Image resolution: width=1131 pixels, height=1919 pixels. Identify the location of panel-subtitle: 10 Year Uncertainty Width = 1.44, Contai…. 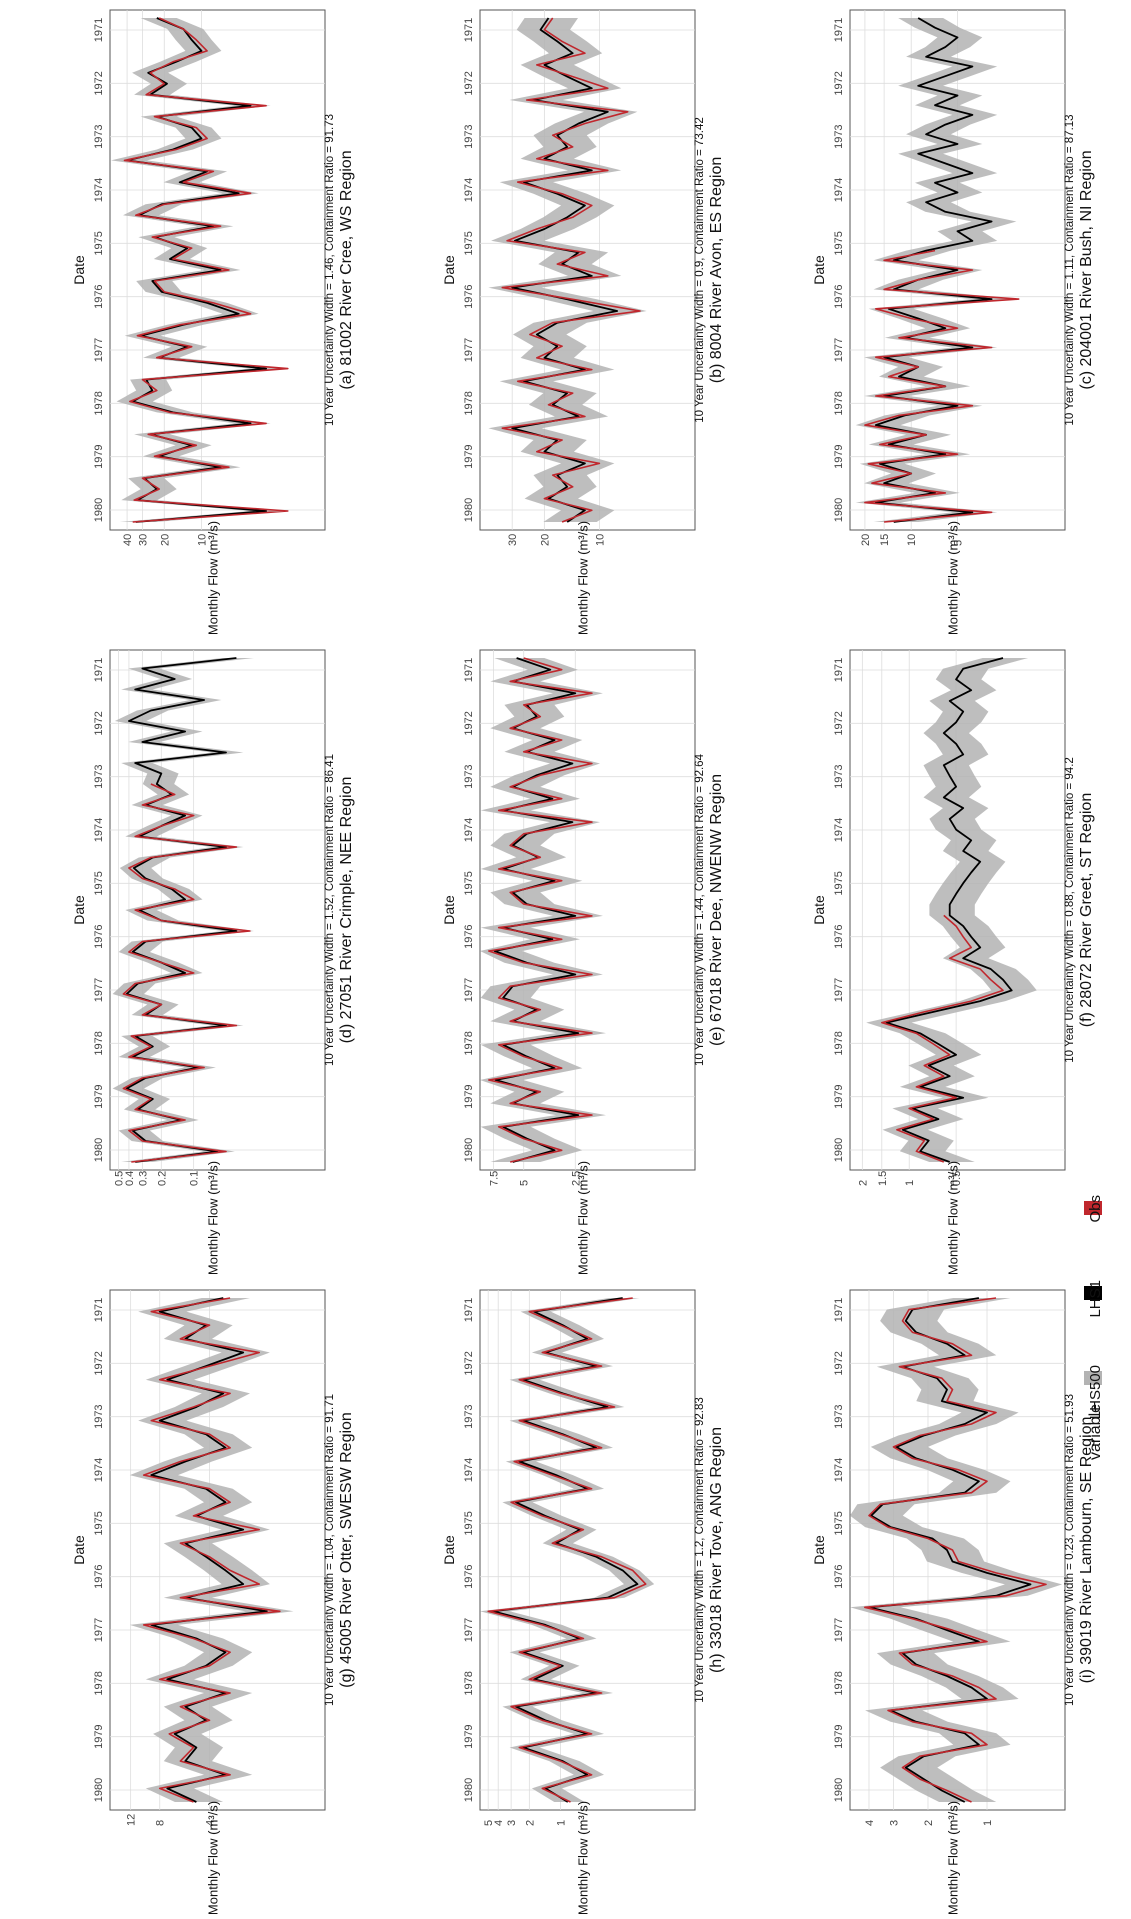
(700, 909).